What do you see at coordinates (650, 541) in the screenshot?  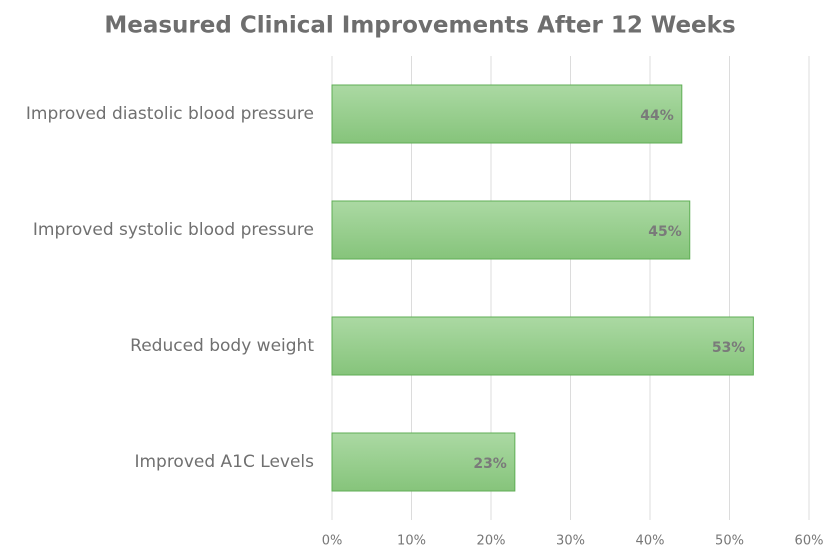 I see `x-tick-label: 40%` at bounding box center [650, 541].